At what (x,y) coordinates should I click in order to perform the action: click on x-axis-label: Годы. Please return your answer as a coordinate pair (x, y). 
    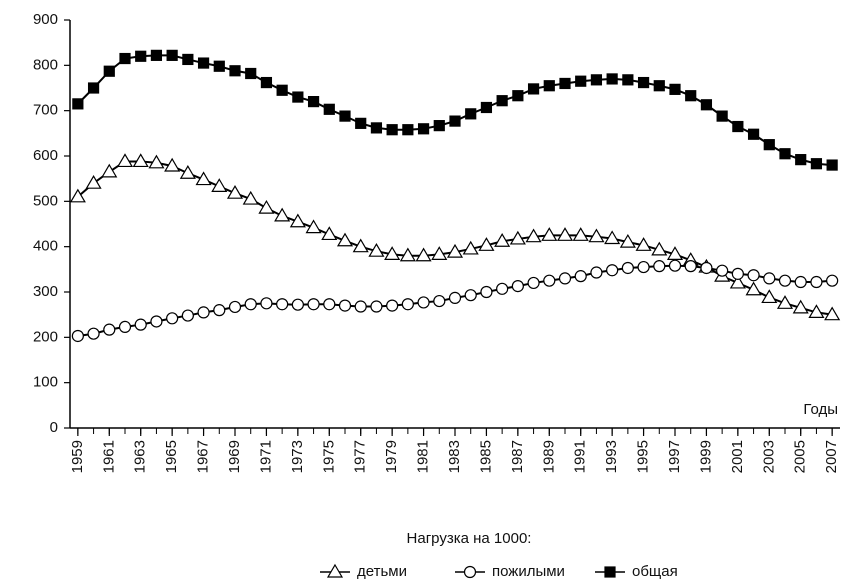
    Looking at the image, I should click on (820, 409).